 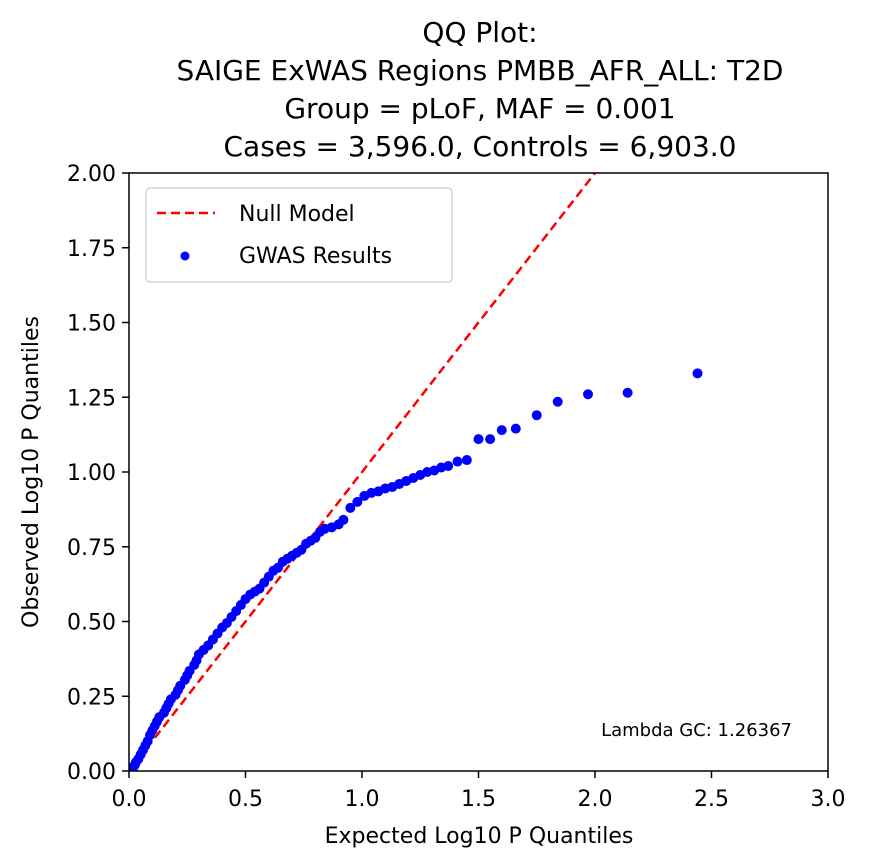 I want to click on x-tick-label: 1.5, so click(x=478, y=799).